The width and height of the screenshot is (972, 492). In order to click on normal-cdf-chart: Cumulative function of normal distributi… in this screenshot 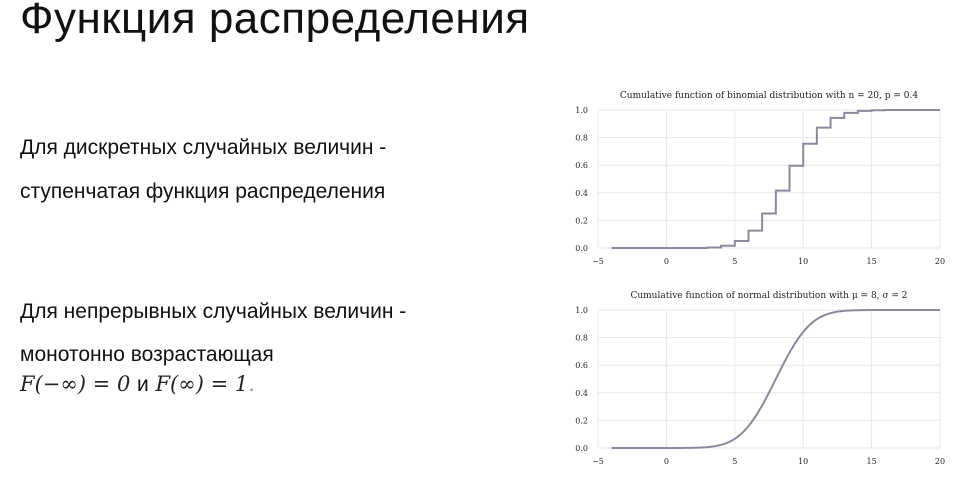, I will do `click(760, 378)`.